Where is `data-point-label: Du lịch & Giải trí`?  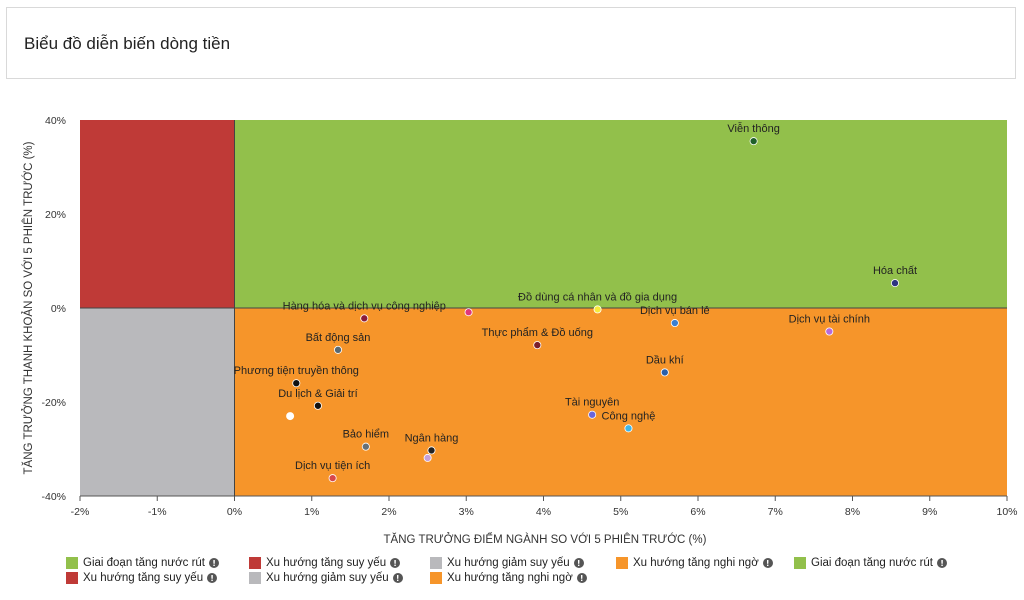 data-point-label: Du lịch & Giải trí is located at coordinates (317, 394).